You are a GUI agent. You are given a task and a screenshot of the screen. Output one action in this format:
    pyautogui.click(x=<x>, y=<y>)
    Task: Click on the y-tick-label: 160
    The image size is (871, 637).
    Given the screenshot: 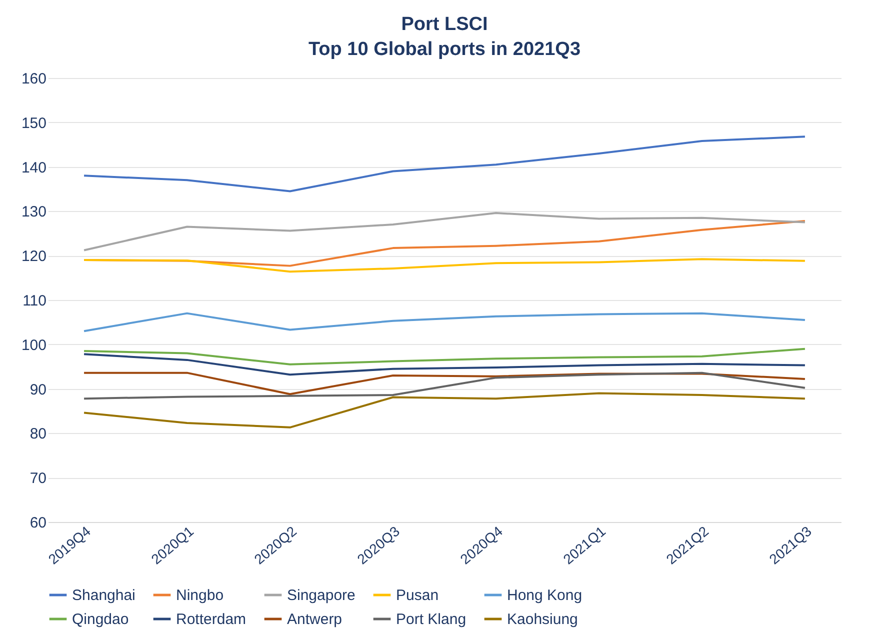 What is the action you would take?
    pyautogui.click(x=33, y=79)
    